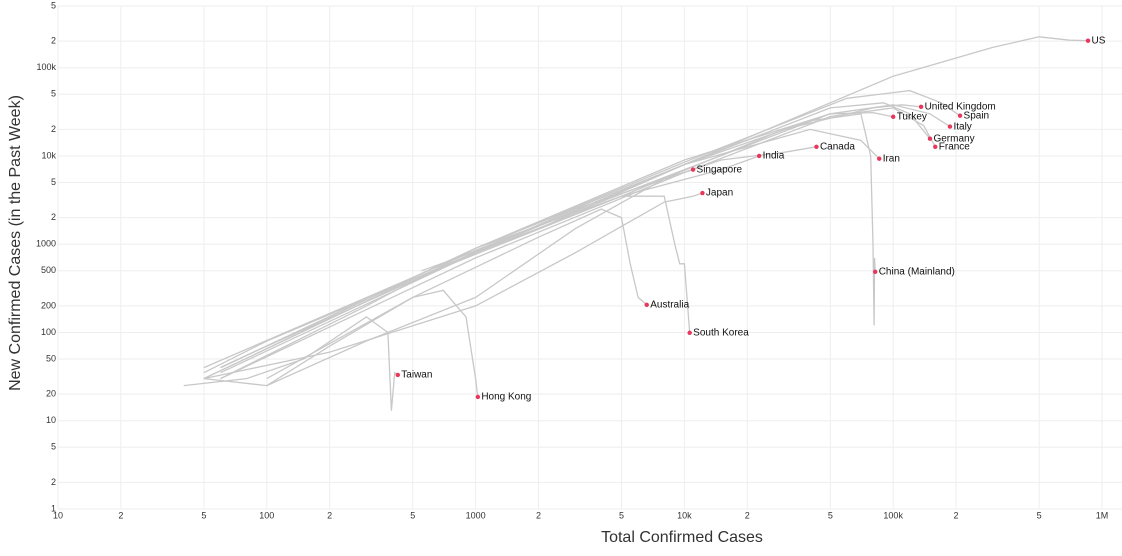 The height and width of the screenshot is (556, 1122). What do you see at coordinates (953, 138) in the screenshot?
I see `country-label: Germany` at bounding box center [953, 138].